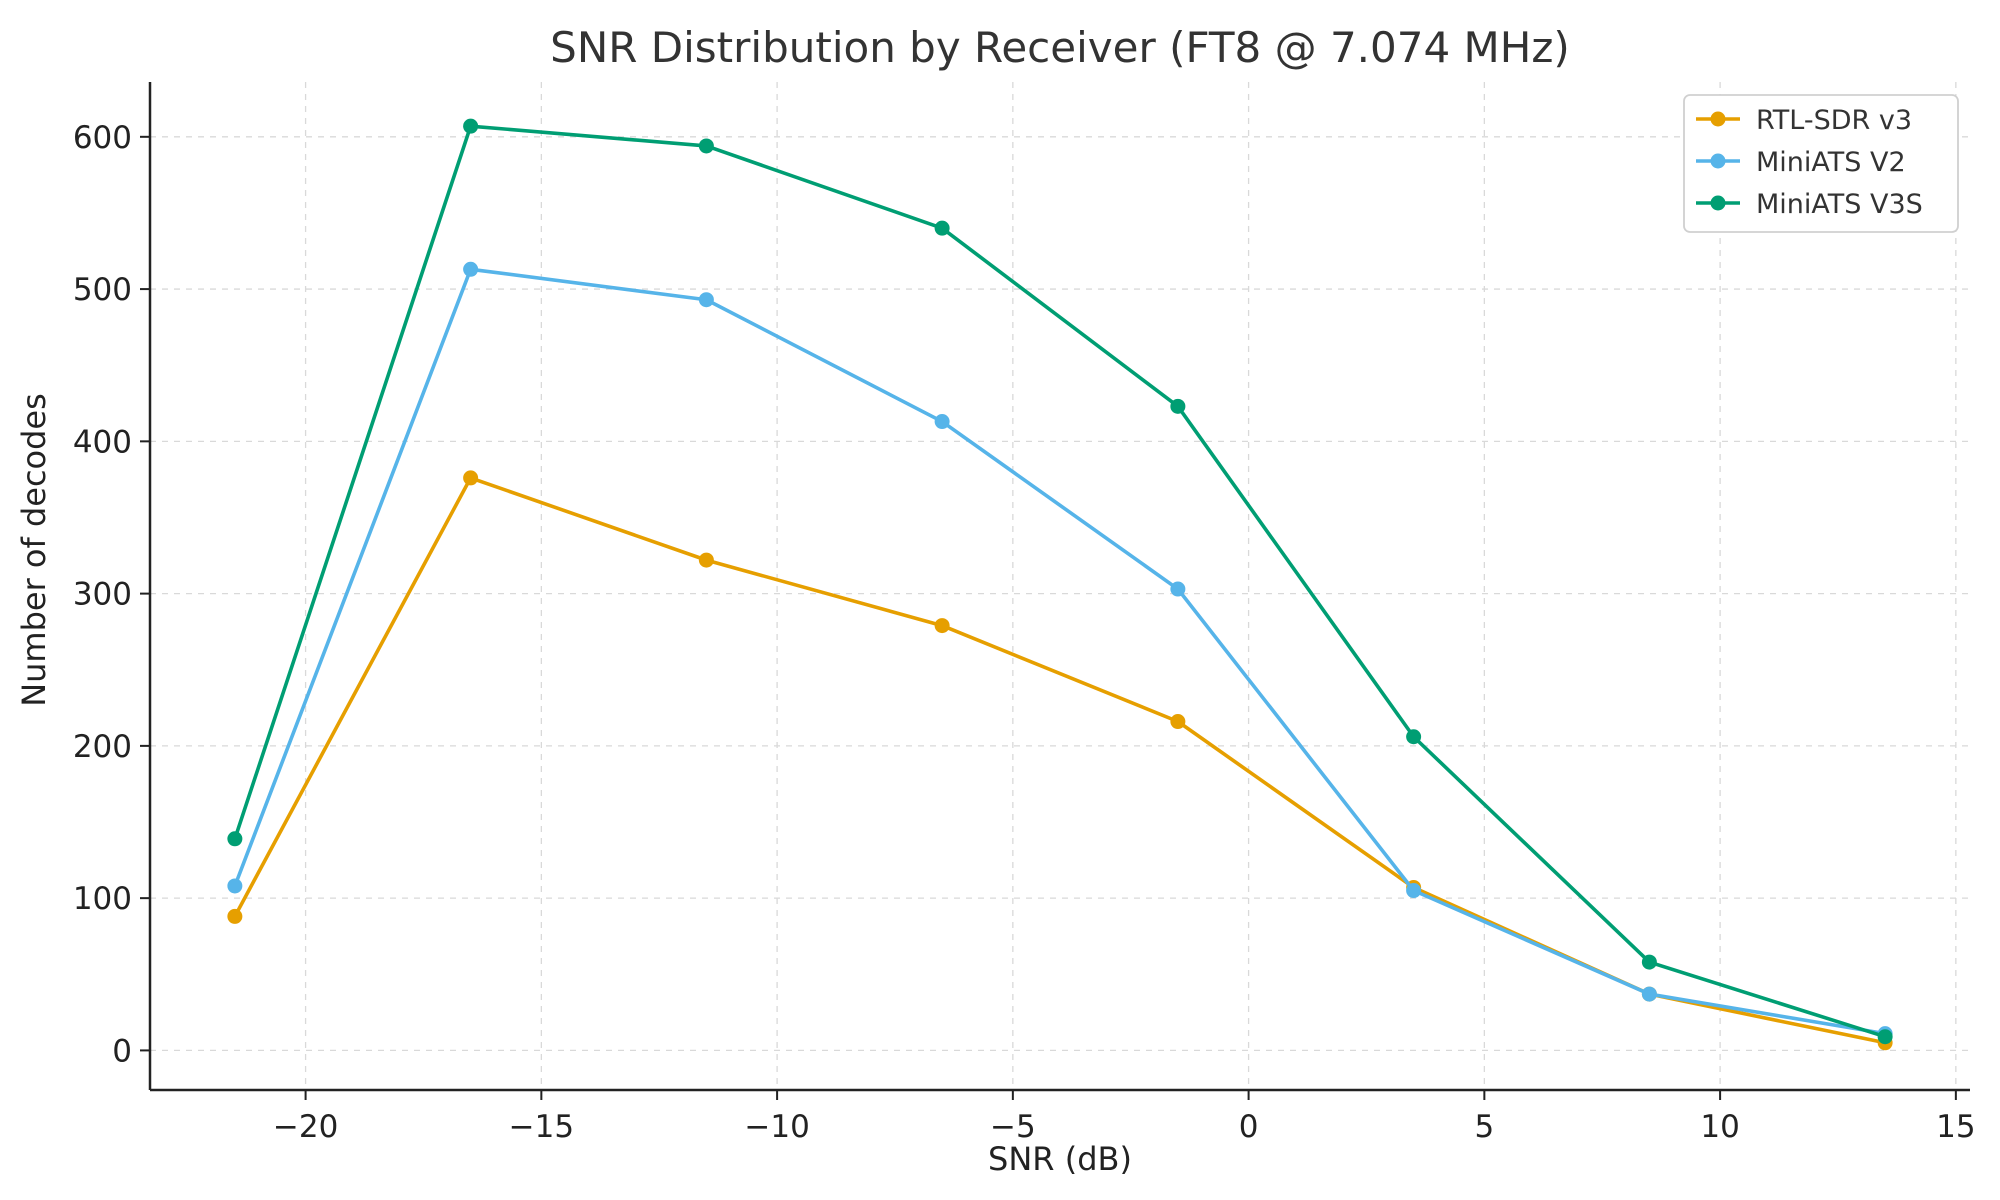 The width and height of the screenshot is (2000, 1200). What do you see at coordinates (102, 290) in the screenshot?
I see `y-tick-label: 500` at bounding box center [102, 290].